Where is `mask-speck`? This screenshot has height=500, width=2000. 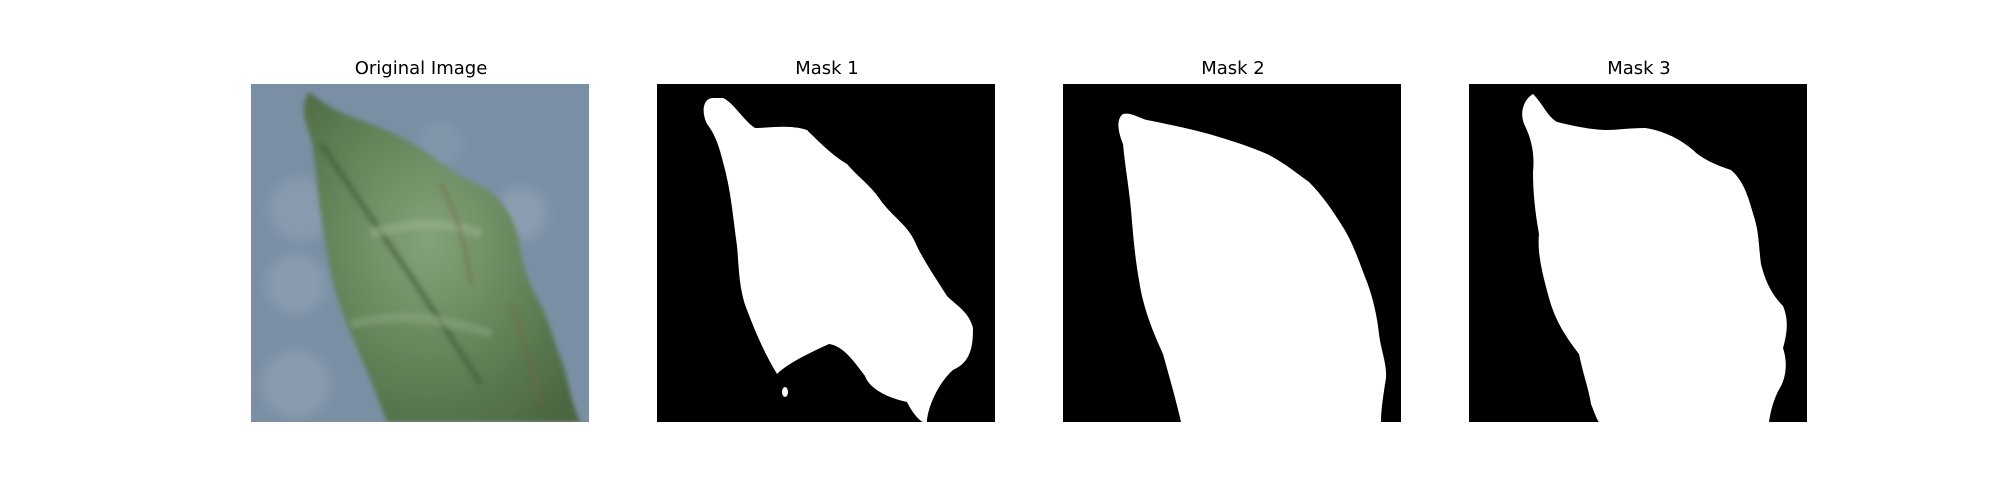
mask-speck is located at coordinates (785, 392).